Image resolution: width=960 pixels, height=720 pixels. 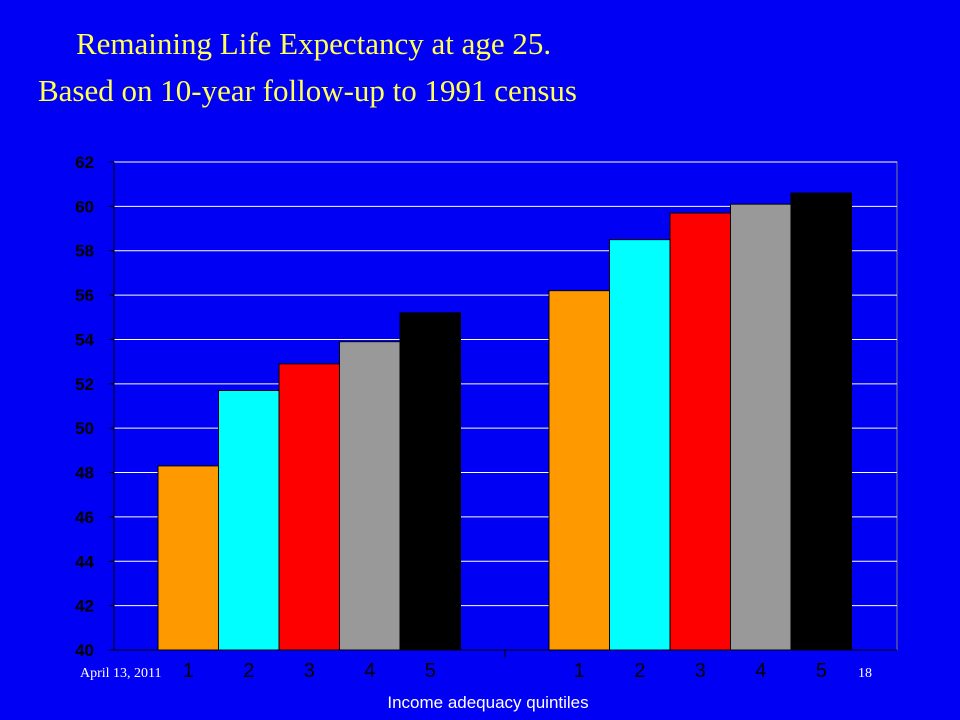 What do you see at coordinates (84, 650) in the screenshot?
I see `y-tick-label: 40` at bounding box center [84, 650].